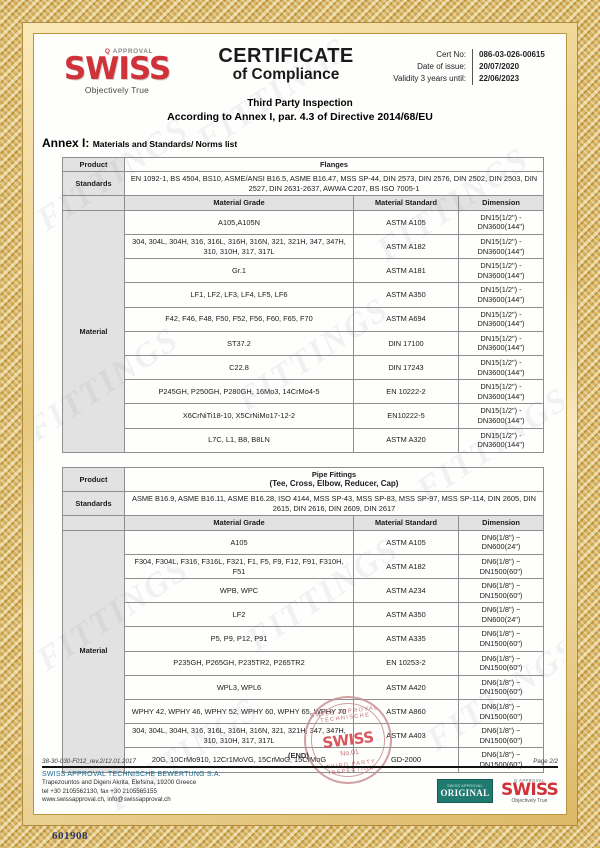 The image size is (600, 848). I want to click on validity-value: 22/06/2023, so click(515, 79).